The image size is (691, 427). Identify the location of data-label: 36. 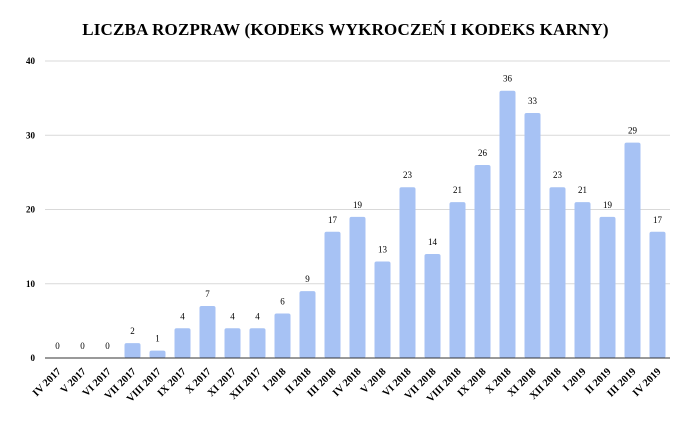
(508, 79).